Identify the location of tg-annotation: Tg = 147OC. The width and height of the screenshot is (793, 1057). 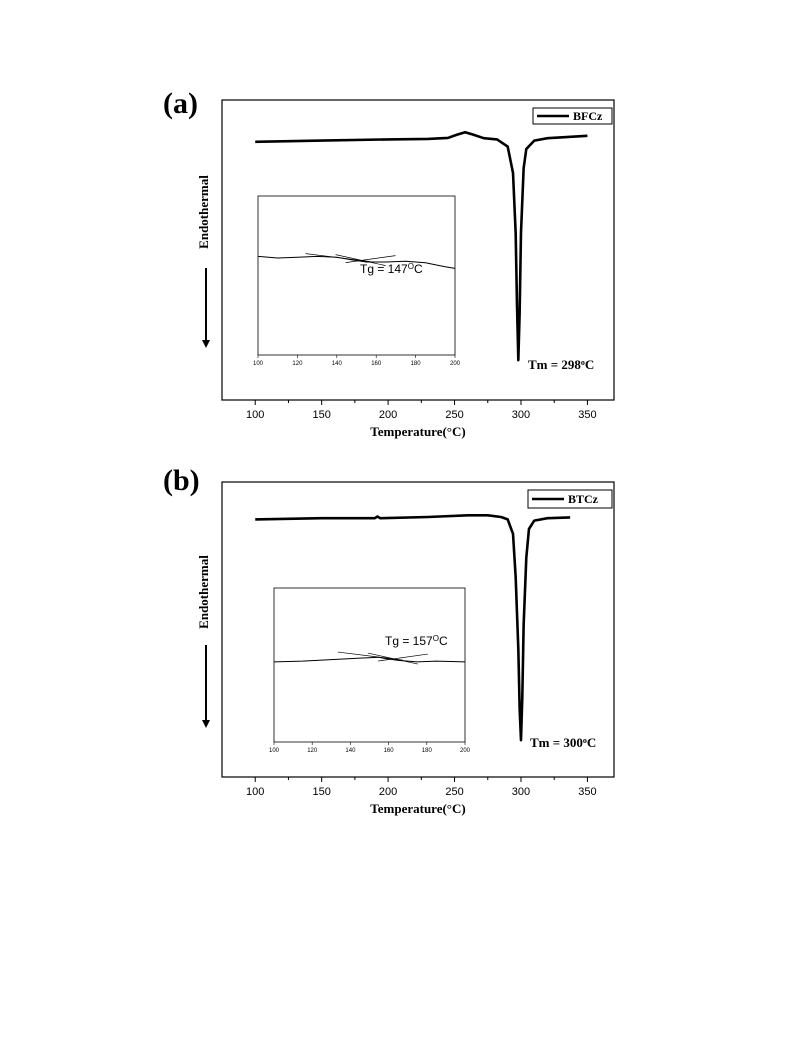
(391, 269).